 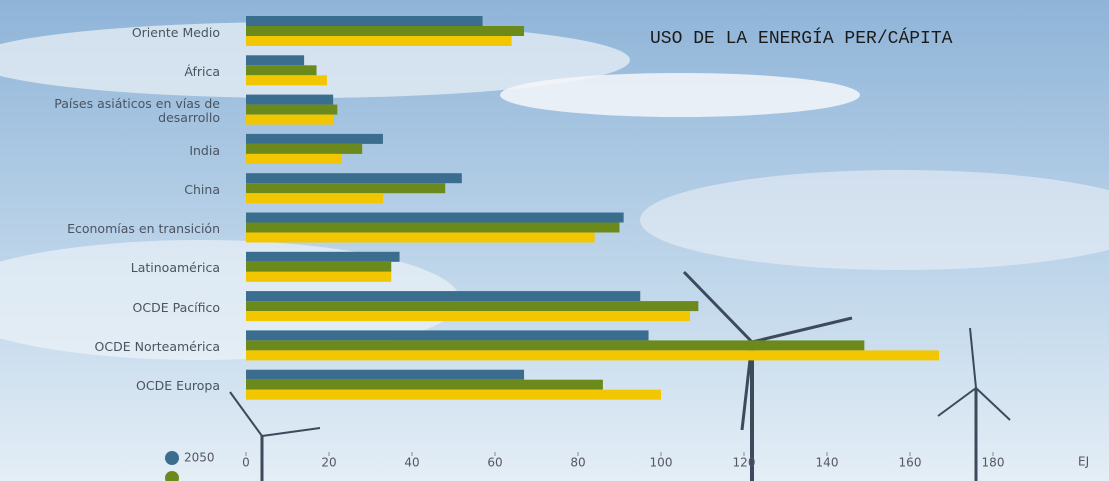 What do you see at coordinates (199, 458) in the screenshot?
I see `legend-label: 2050` at bounding box center [199, 458].